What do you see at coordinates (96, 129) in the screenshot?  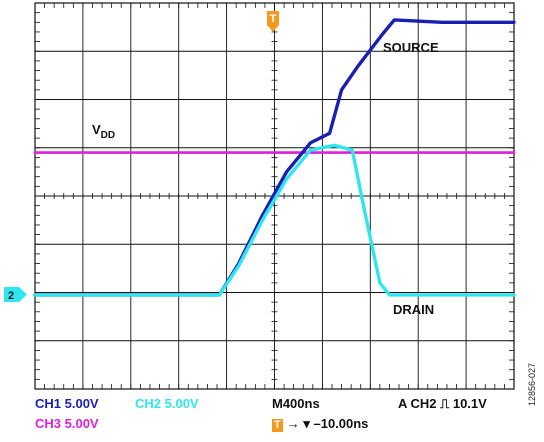 I see `vdd-label-main: V` at bounding box center [96, 129].